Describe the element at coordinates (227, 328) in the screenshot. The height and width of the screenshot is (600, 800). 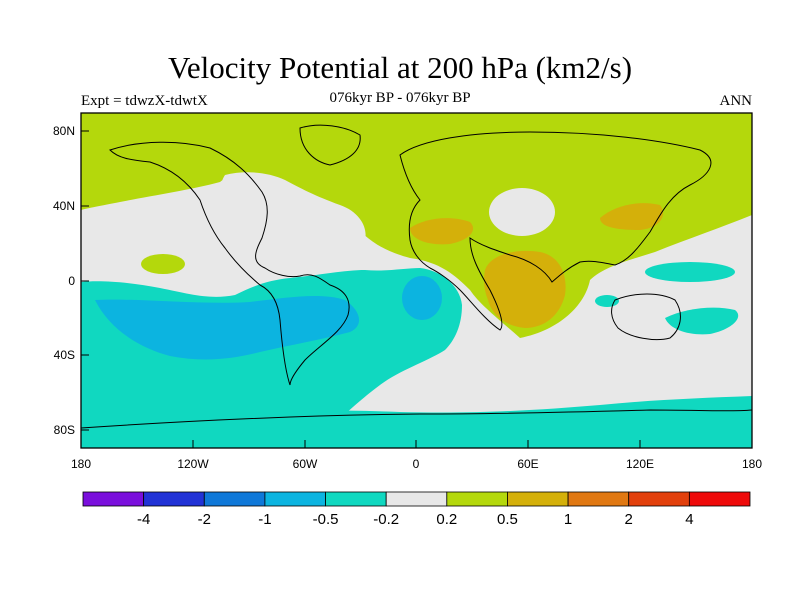
I see `field-min-south-pacific` at that location.